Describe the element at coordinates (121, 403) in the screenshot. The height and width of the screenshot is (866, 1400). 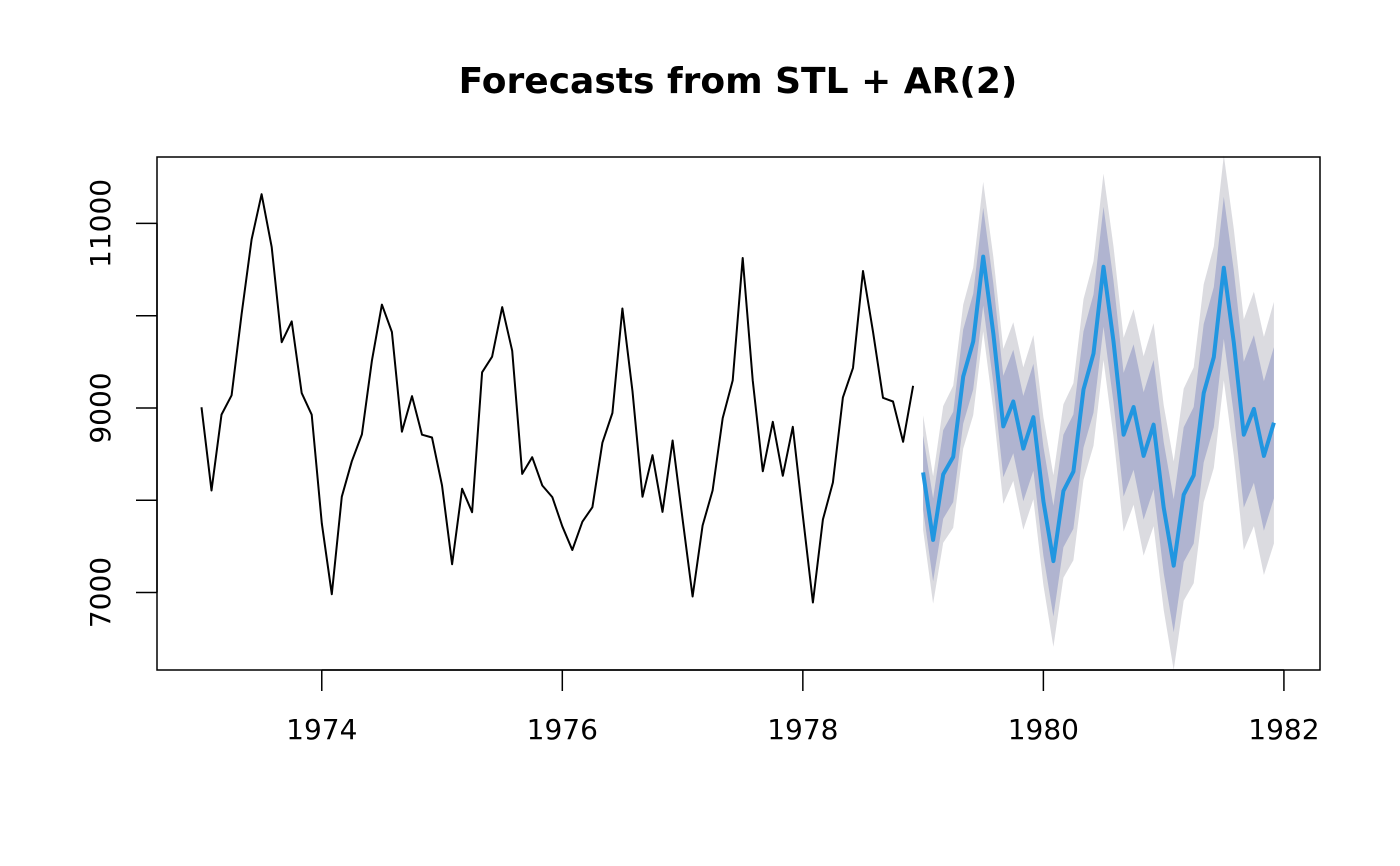
I see `y-axis: 7000 9000 11000` at that location.